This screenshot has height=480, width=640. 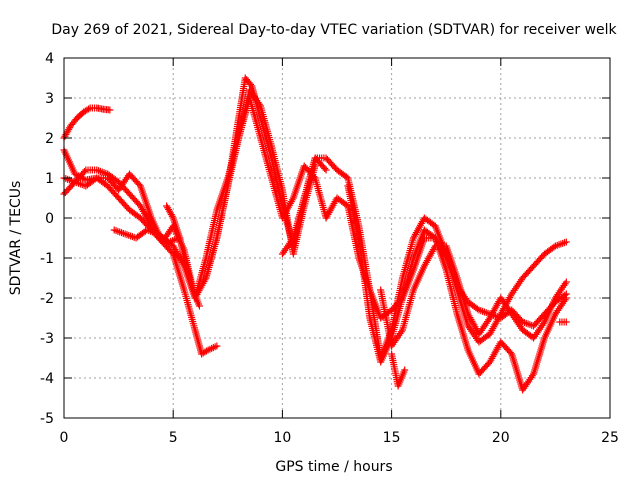 I want to click on x-tick-label: 10, so click(x=282, y=438).